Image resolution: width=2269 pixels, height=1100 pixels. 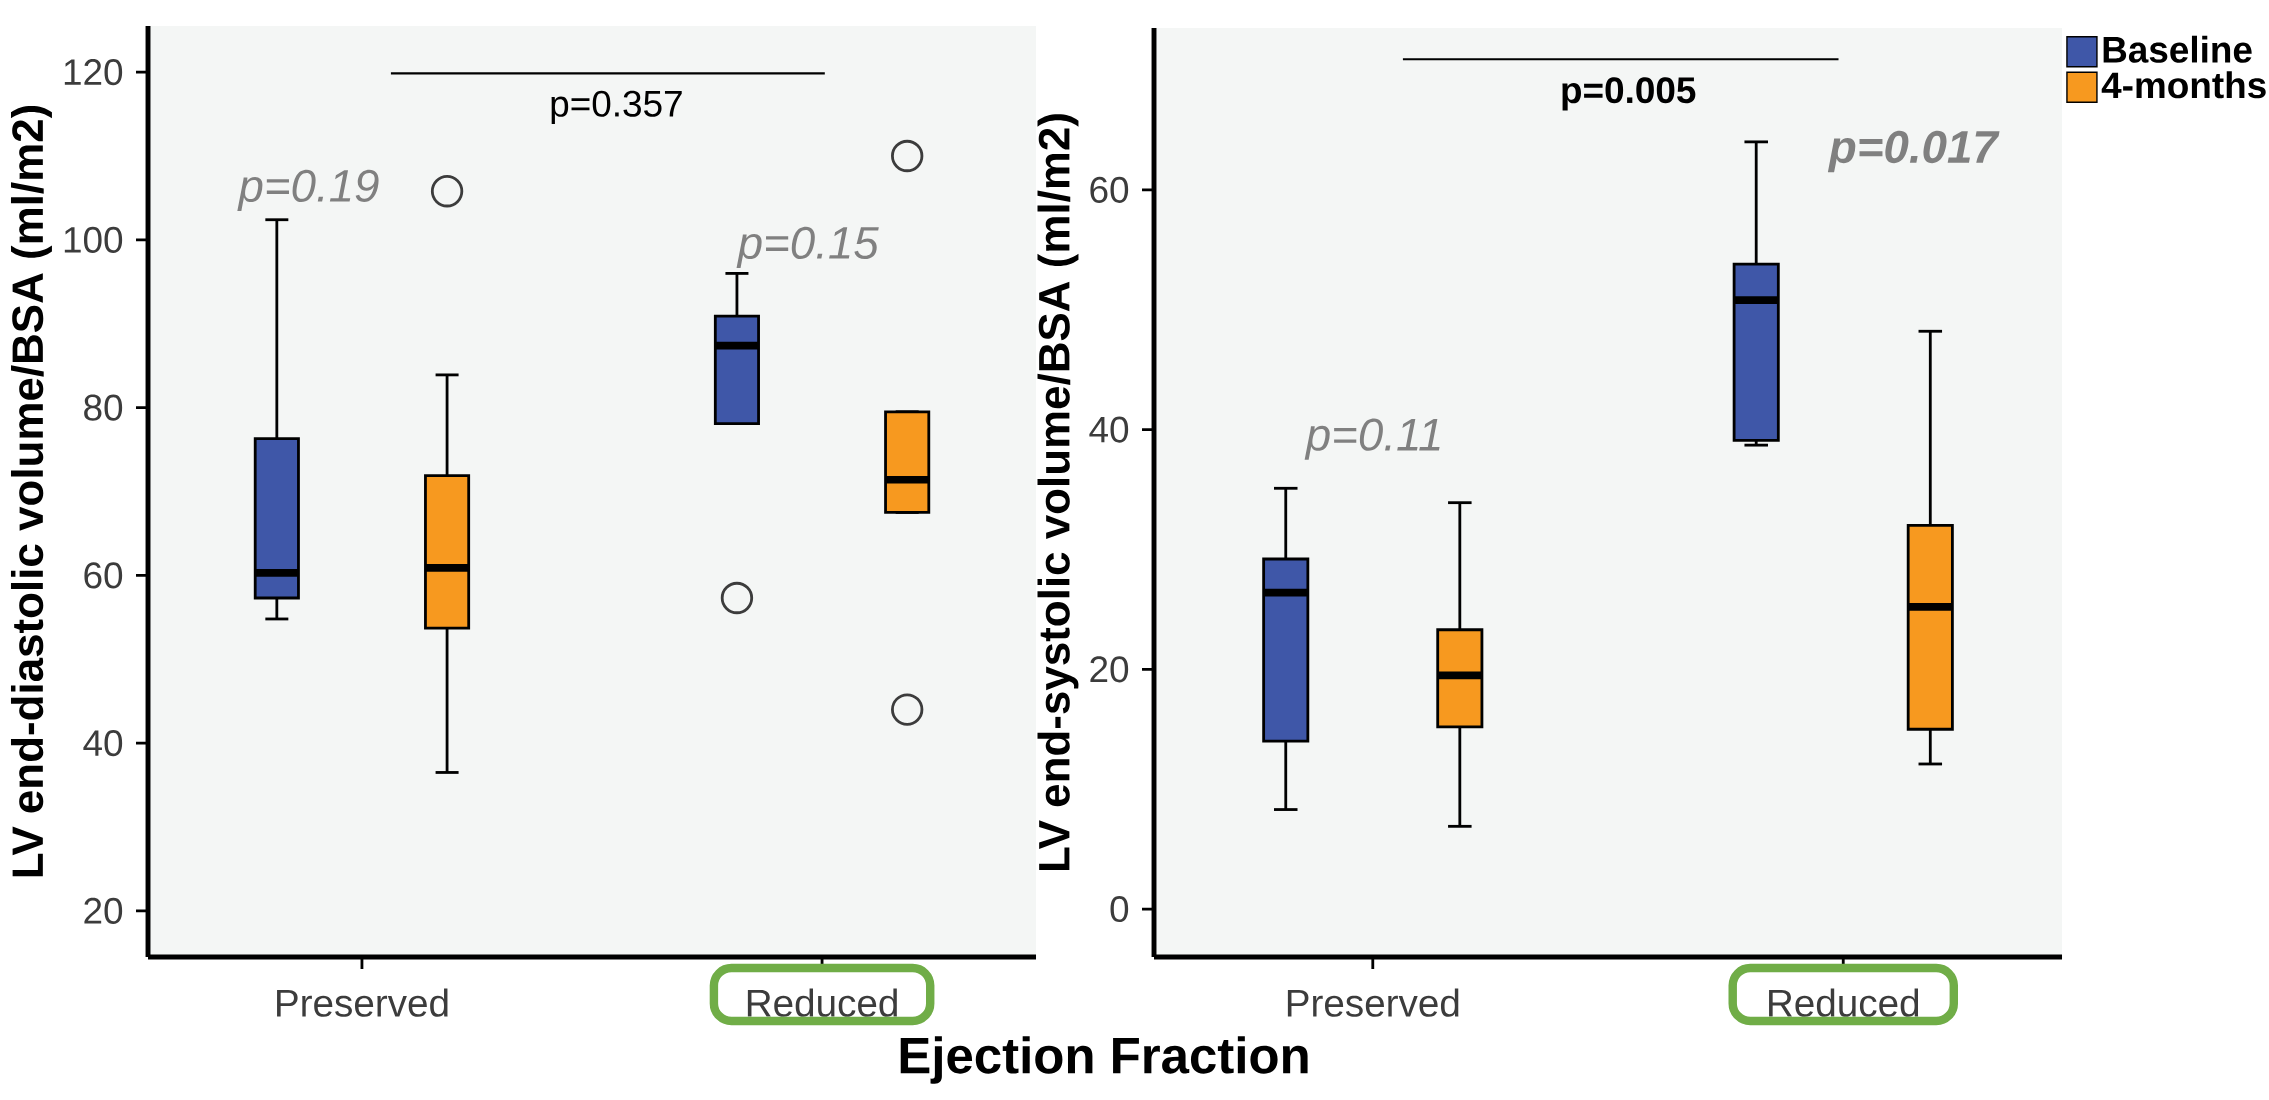 I want to click on annotation: p=0.357, so click(x=616, y=107).